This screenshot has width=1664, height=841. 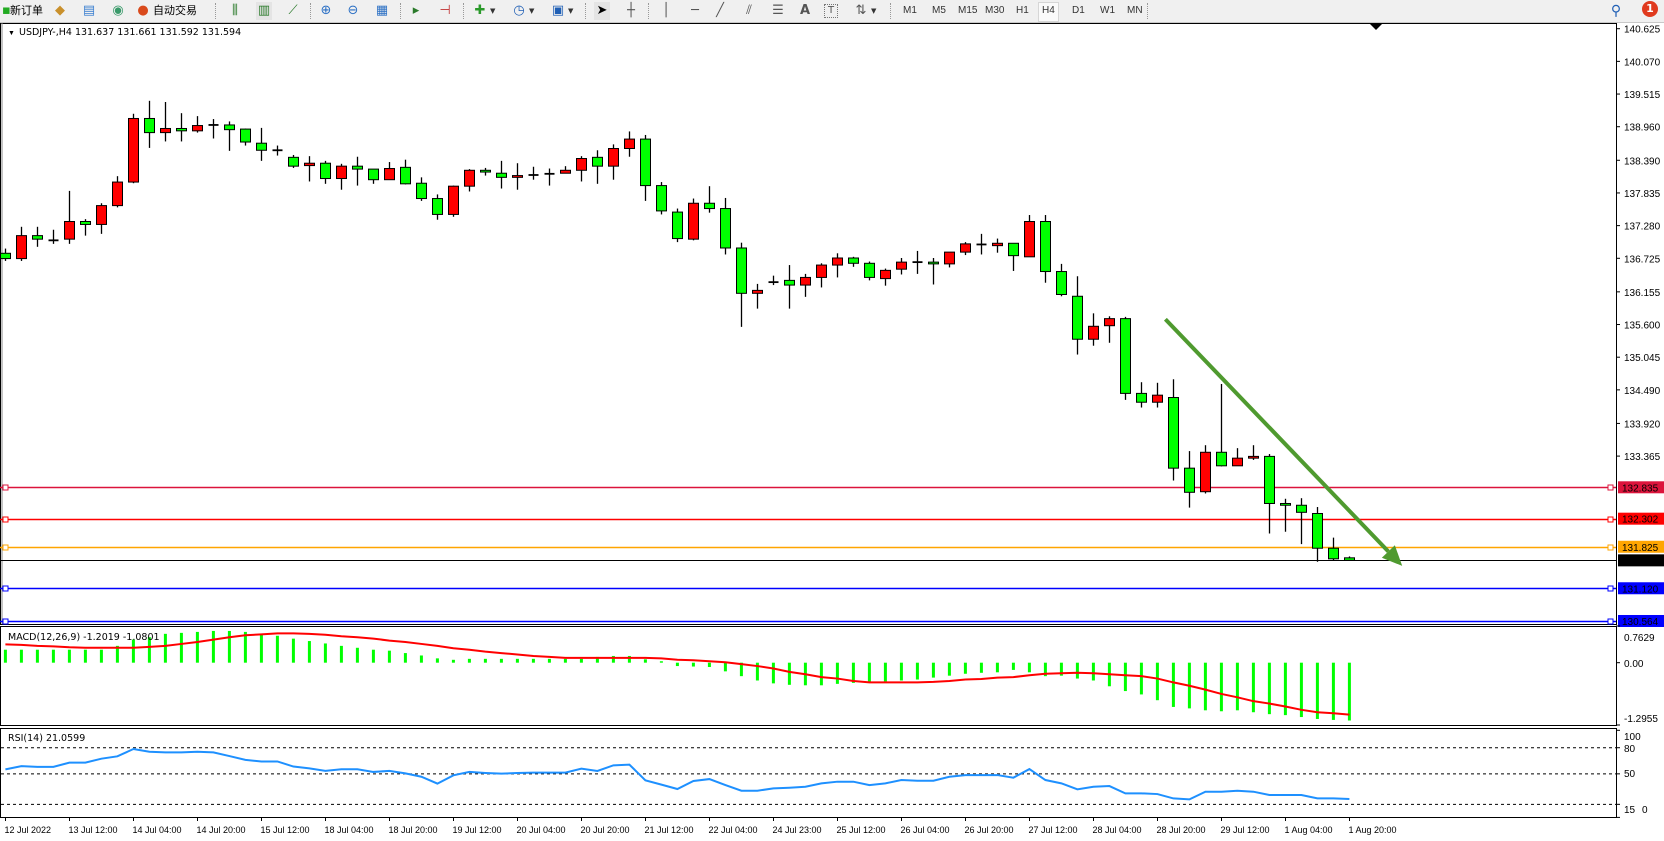 I want to click on arrows-button: ⇅ ▼, so click(x=865, y=11).